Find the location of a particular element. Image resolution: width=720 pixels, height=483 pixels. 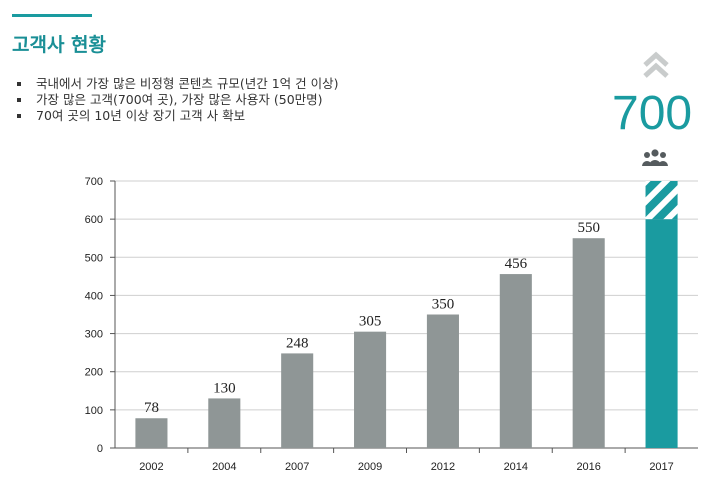

y-tick-label: 200 is located at coordinates (94, 373).